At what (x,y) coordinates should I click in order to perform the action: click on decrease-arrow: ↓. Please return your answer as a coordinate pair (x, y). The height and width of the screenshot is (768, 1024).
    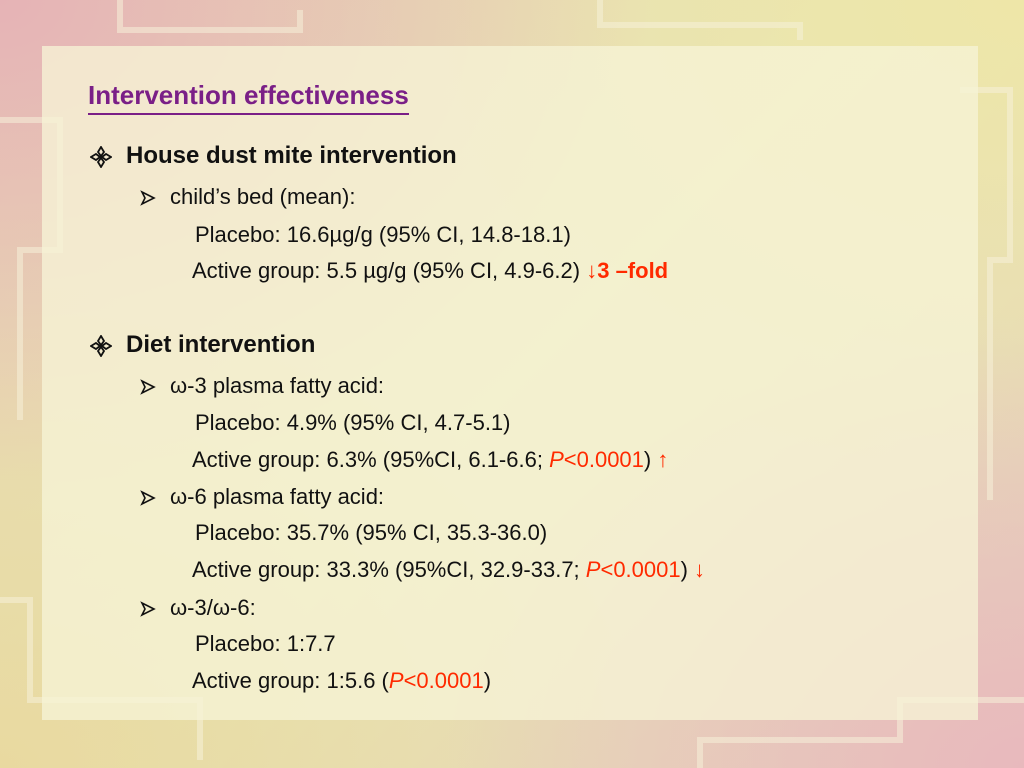
    Looking at the image, I should click on (696, 569).